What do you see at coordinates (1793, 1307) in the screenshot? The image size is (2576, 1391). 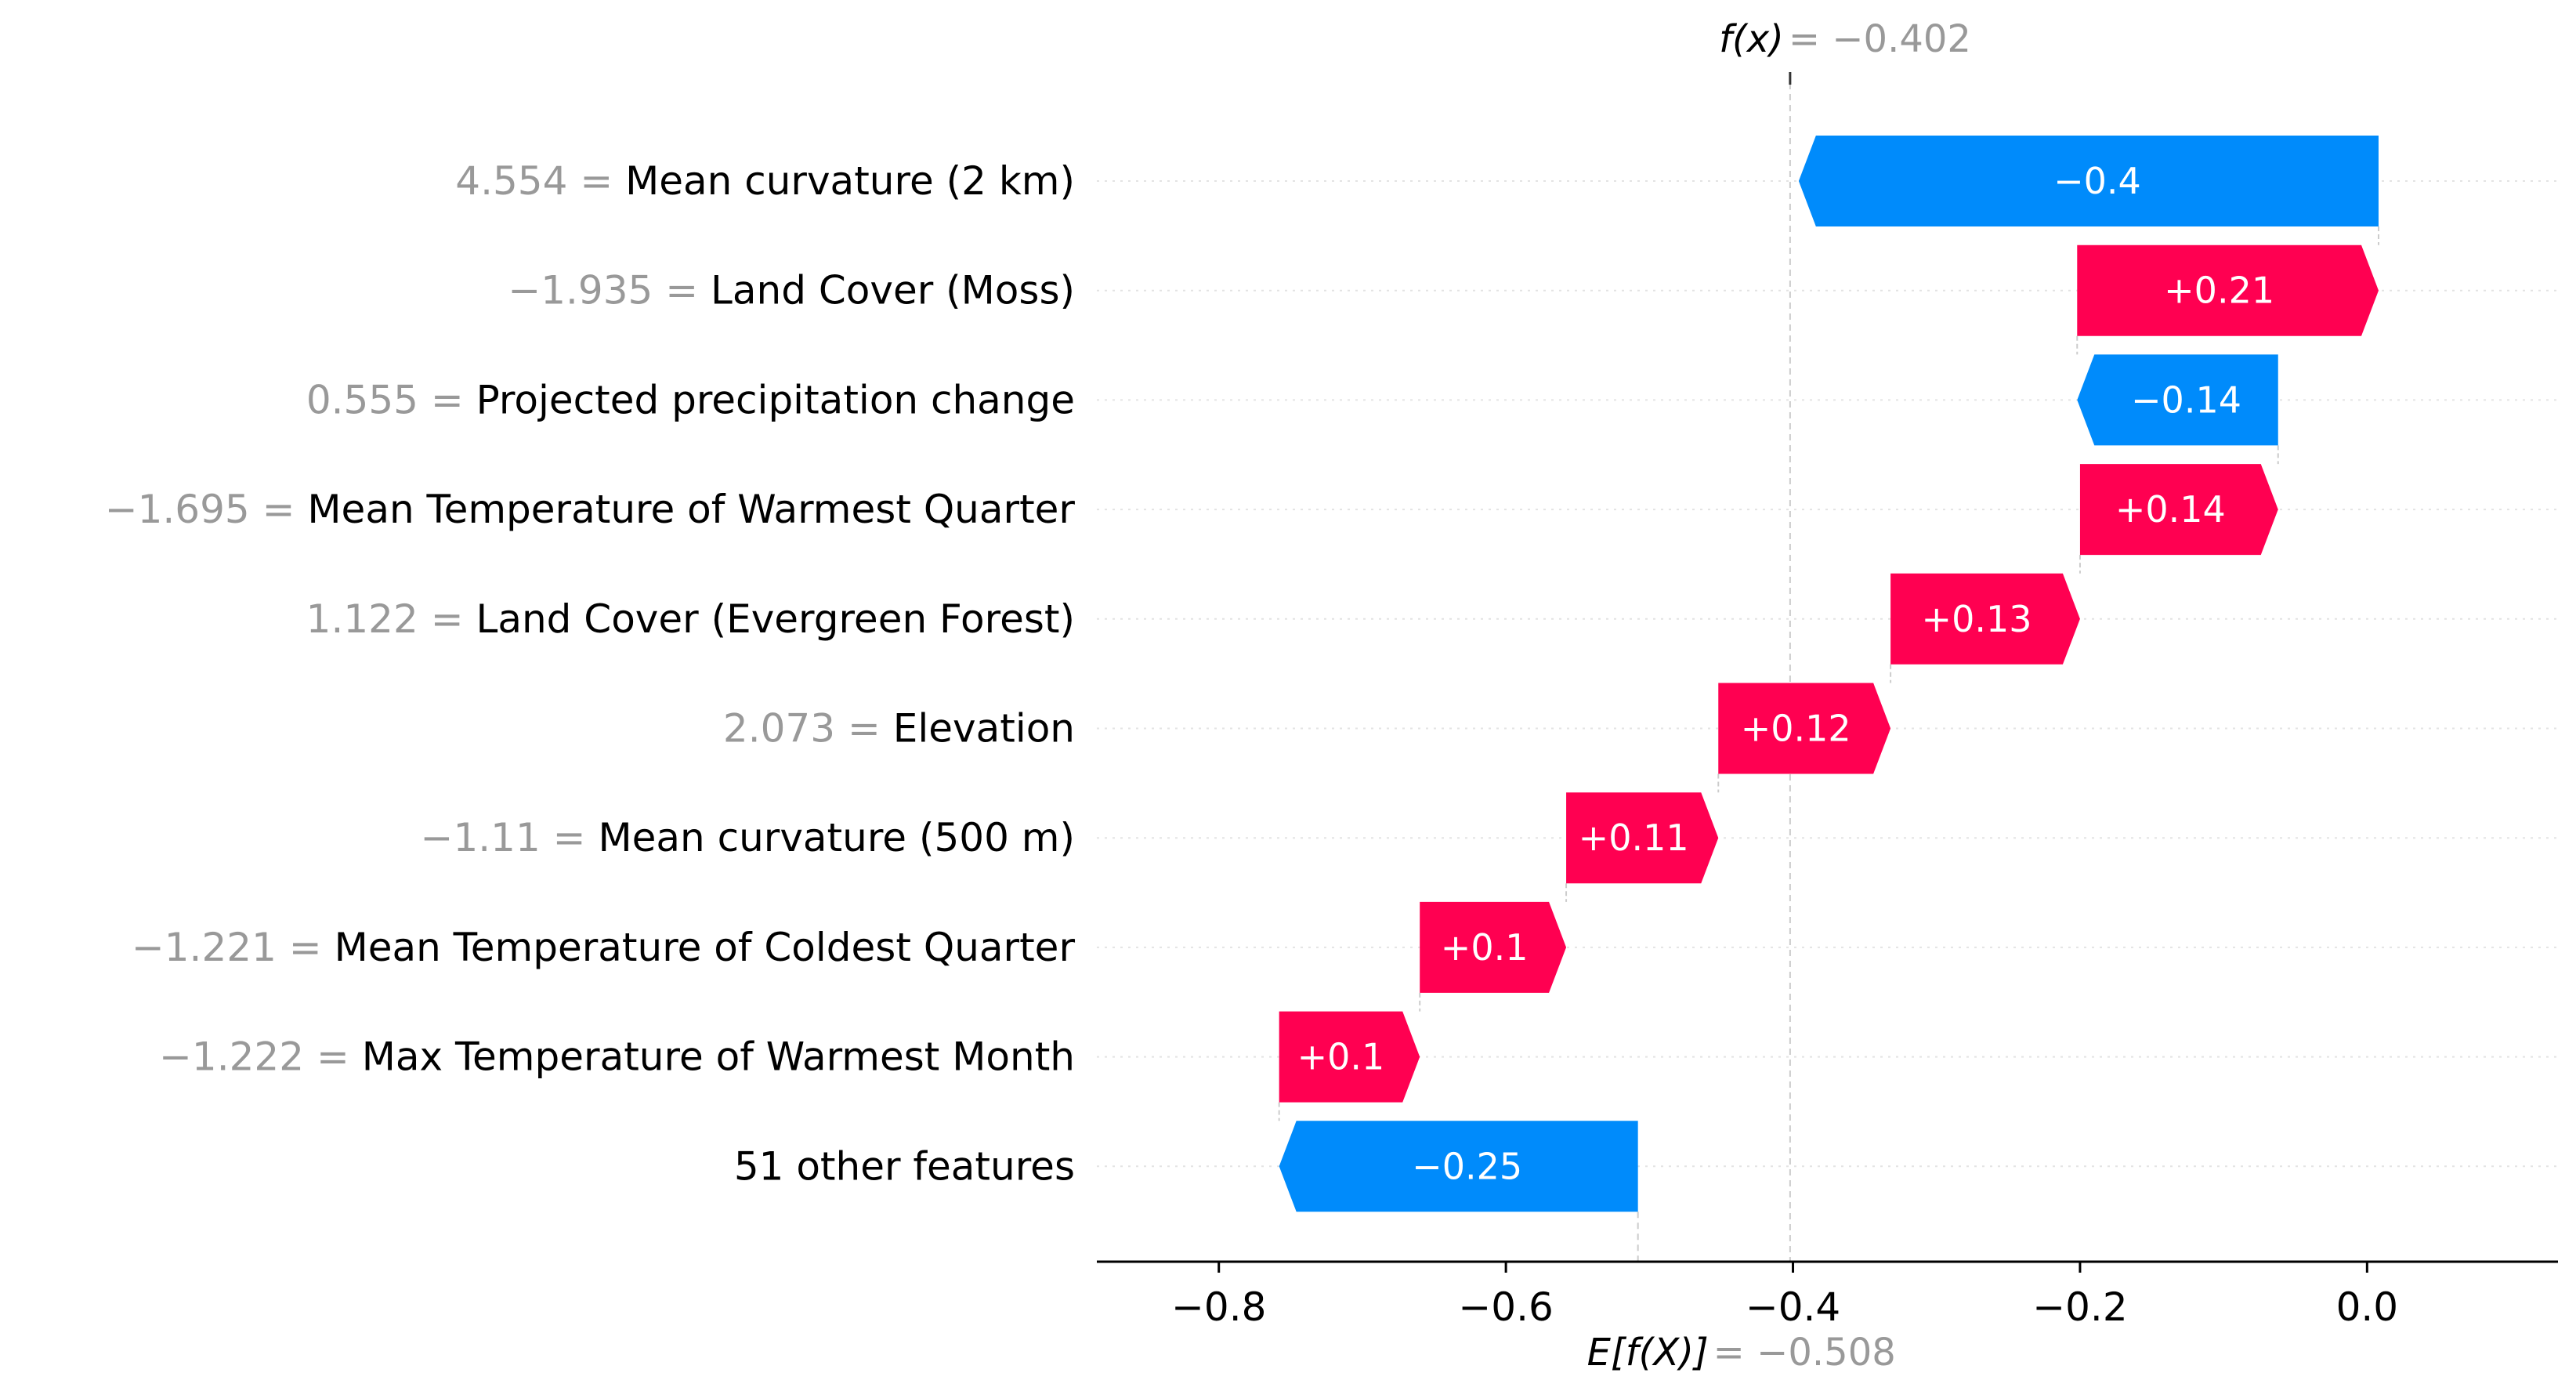 I see `x-tick-label: −0.4` at bounding box center [1793, 1307].